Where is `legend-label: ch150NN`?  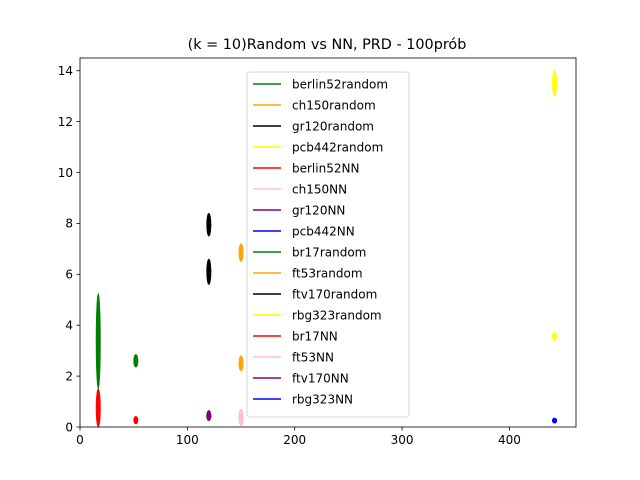 legend-label: ch150NN is located at coordinates (319, 189).